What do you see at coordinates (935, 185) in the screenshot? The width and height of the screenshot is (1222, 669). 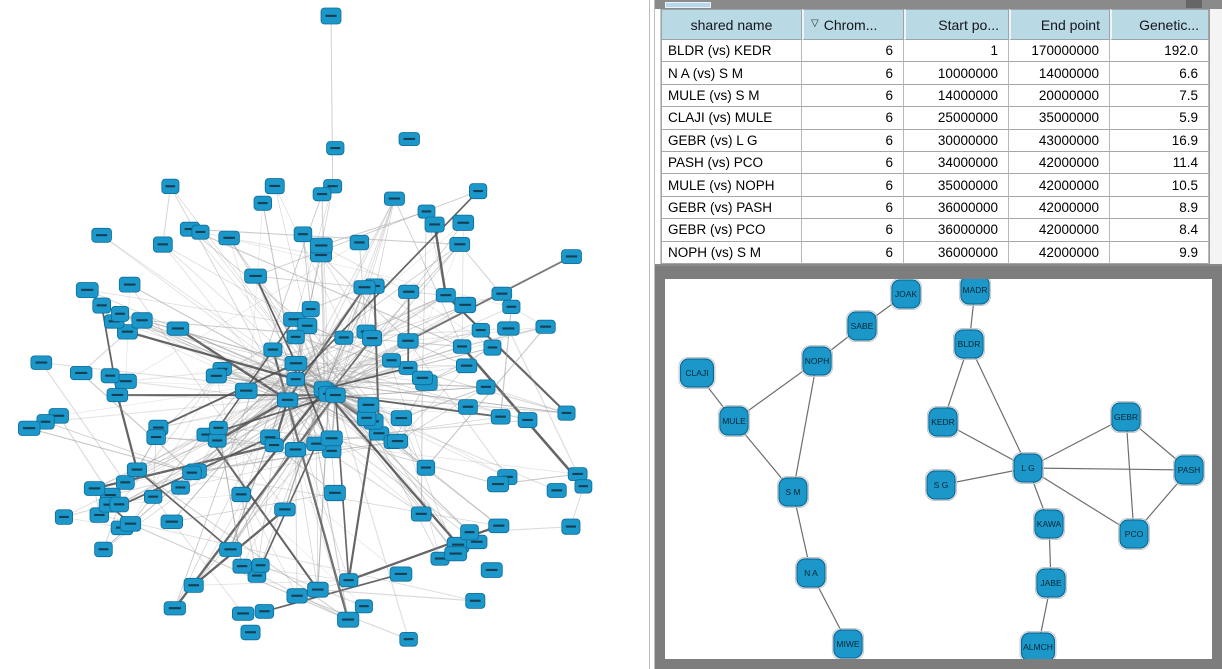 I see `table-row: MULE (vs) NOPH 6 35000000 42000000 10.5` at bounding box center [935, 185].